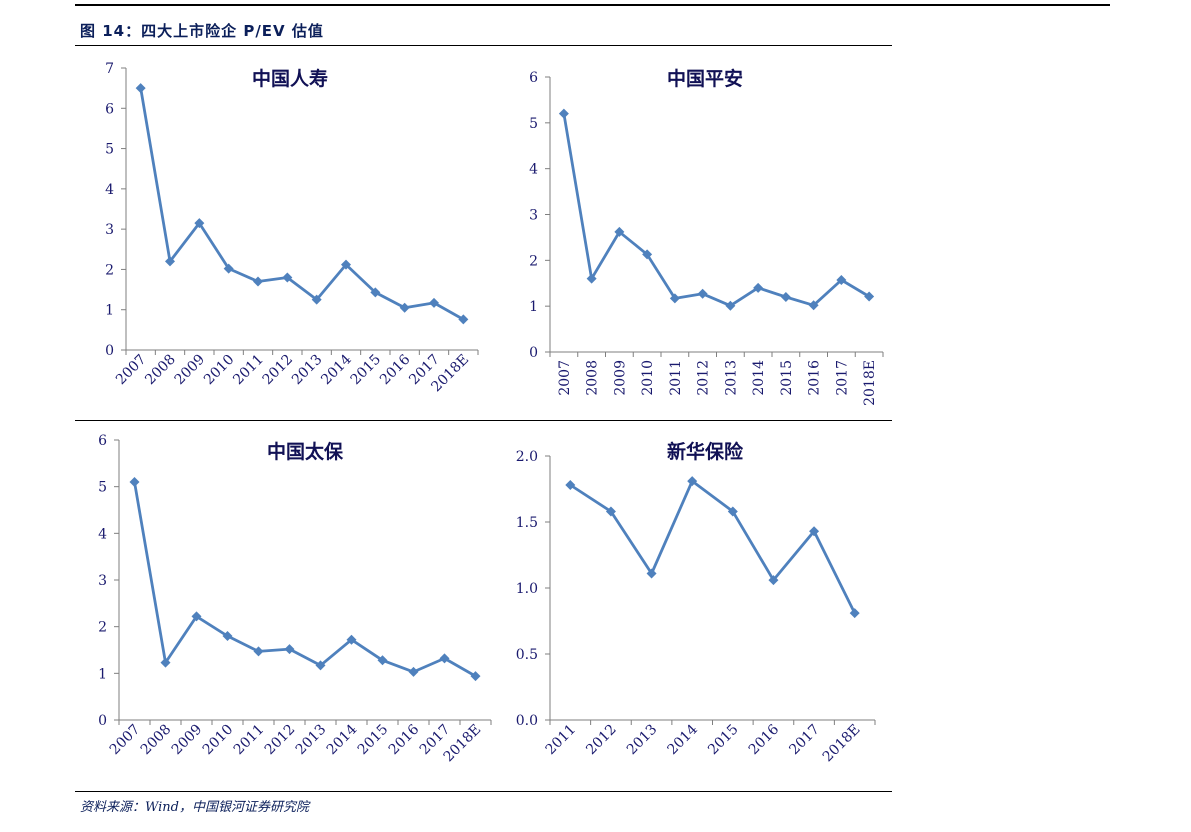  I want to click on x-tick-label: 2017, so click(842, 378).